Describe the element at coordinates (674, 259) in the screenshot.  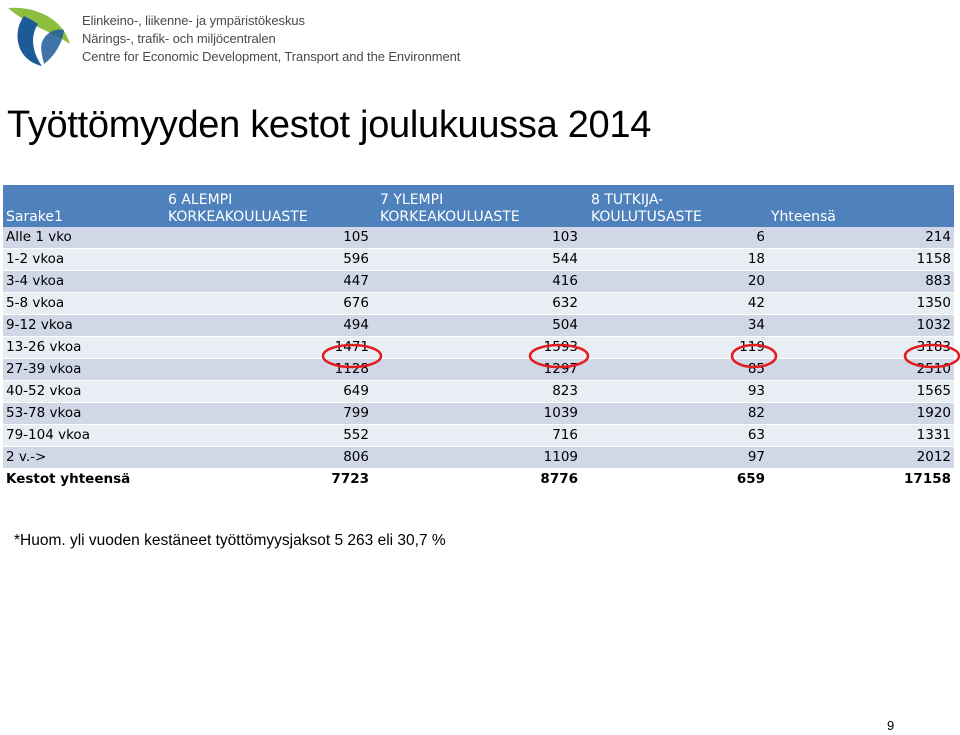
I see `doctoral-cell: 18` at that location.